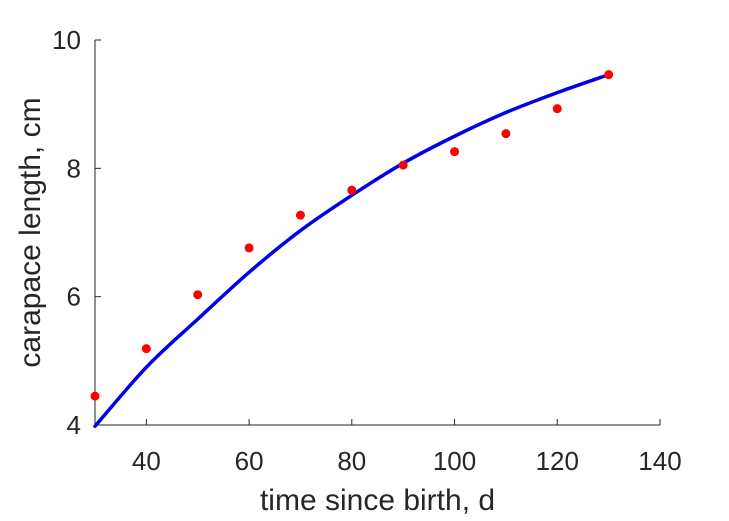  What do you see at coordinates (30, 232) in the screenshot?
I see `y-axis-title: carapace length, cm` at bounding box center [30, 232].